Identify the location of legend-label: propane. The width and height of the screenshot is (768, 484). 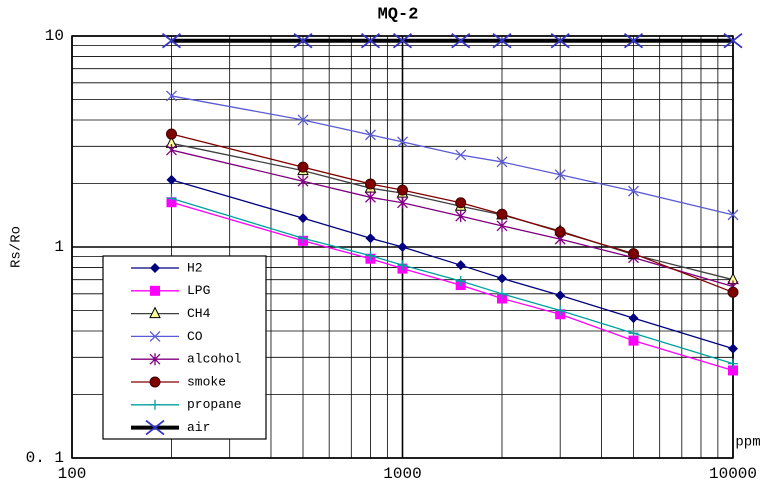
(214, 404).